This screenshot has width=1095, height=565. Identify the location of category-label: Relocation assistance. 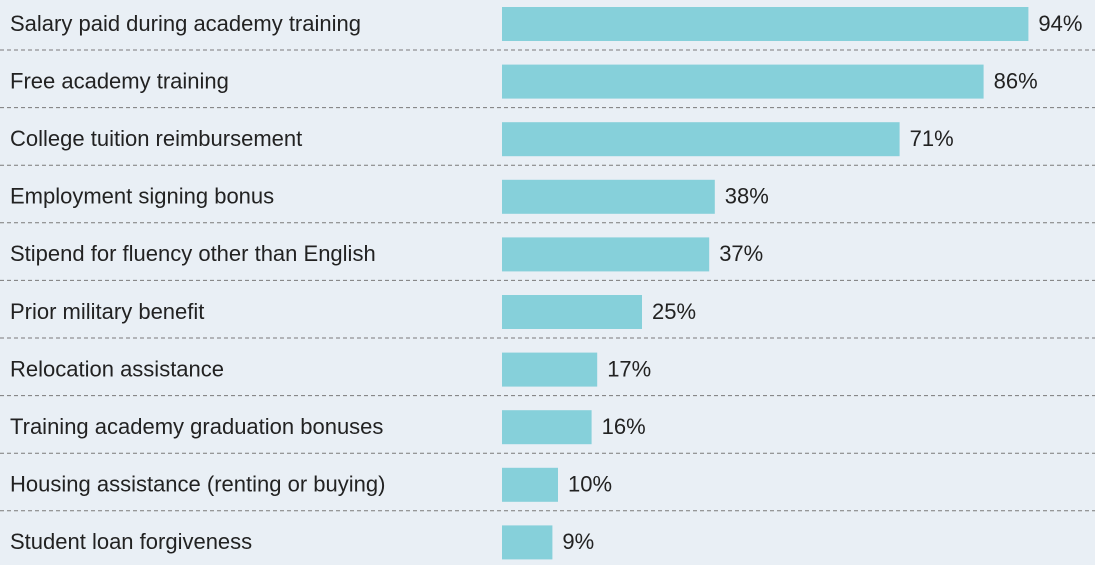
(117, 368).